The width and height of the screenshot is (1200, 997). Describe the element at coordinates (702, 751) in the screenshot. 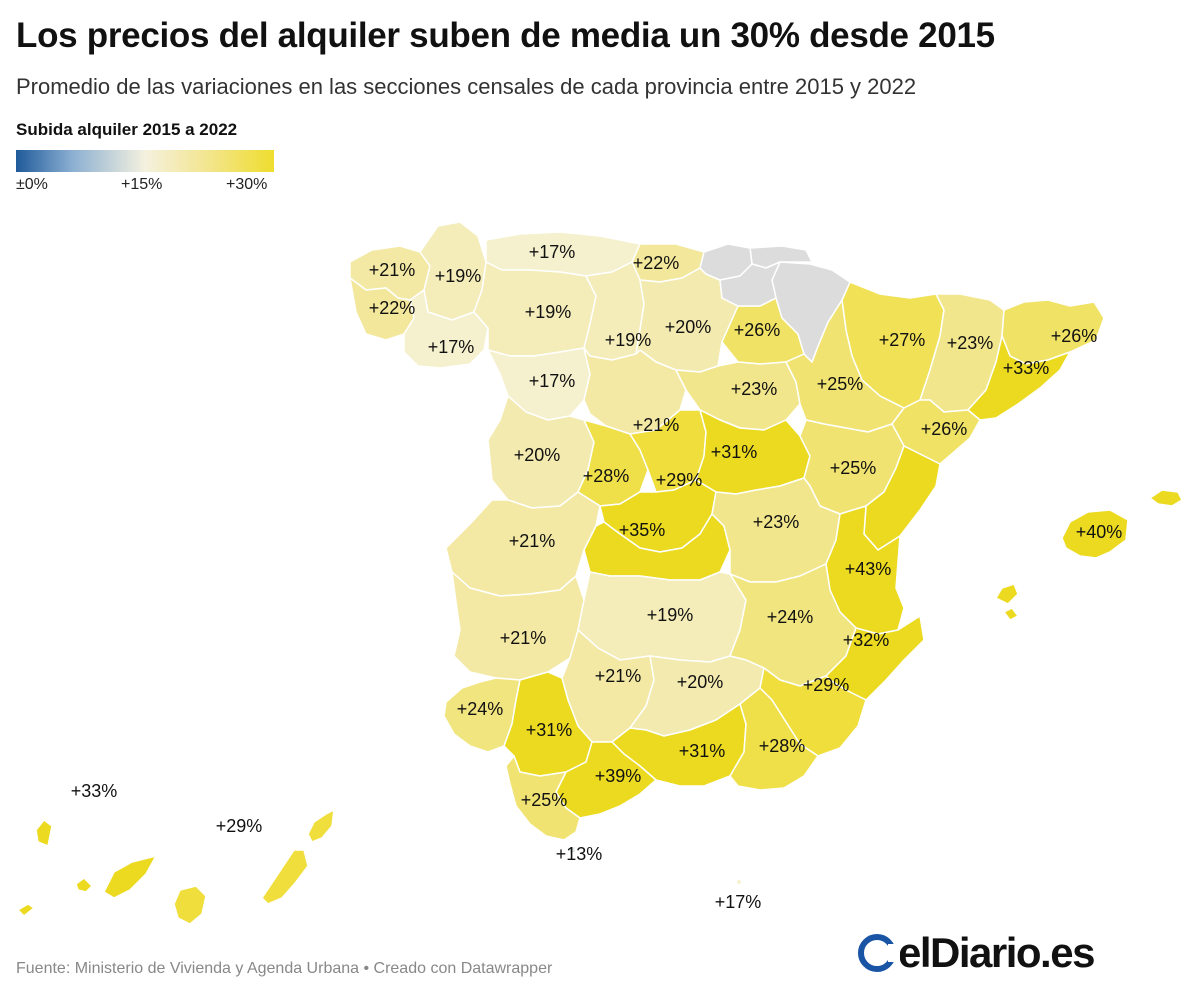

I see `province-label-granada: +31%` at that location.